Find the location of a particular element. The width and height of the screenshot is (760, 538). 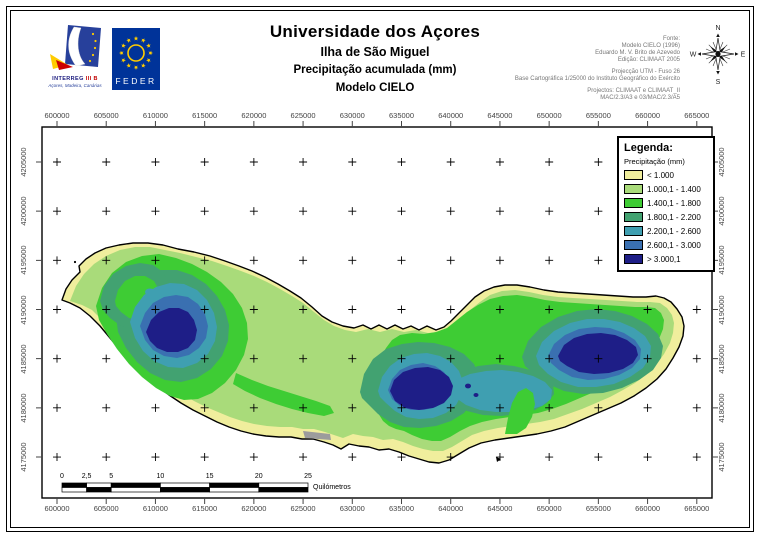

zone-1400-1800-south-band is located at coordinates (283, 394).